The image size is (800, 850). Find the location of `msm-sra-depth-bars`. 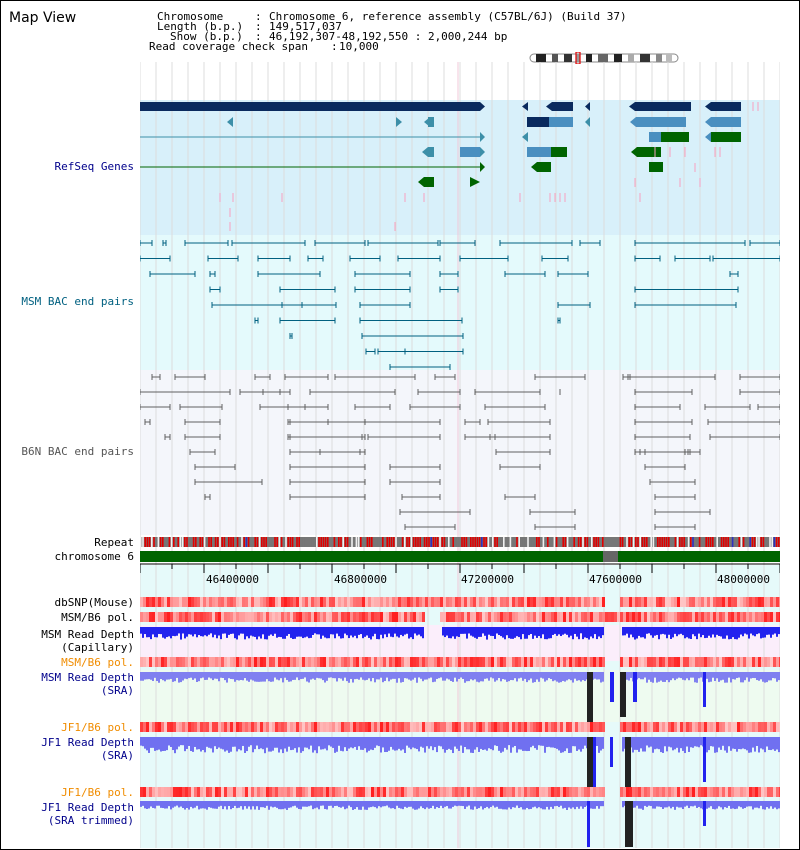

msm-sra-depth-bars is located at coordinates (460, 698).